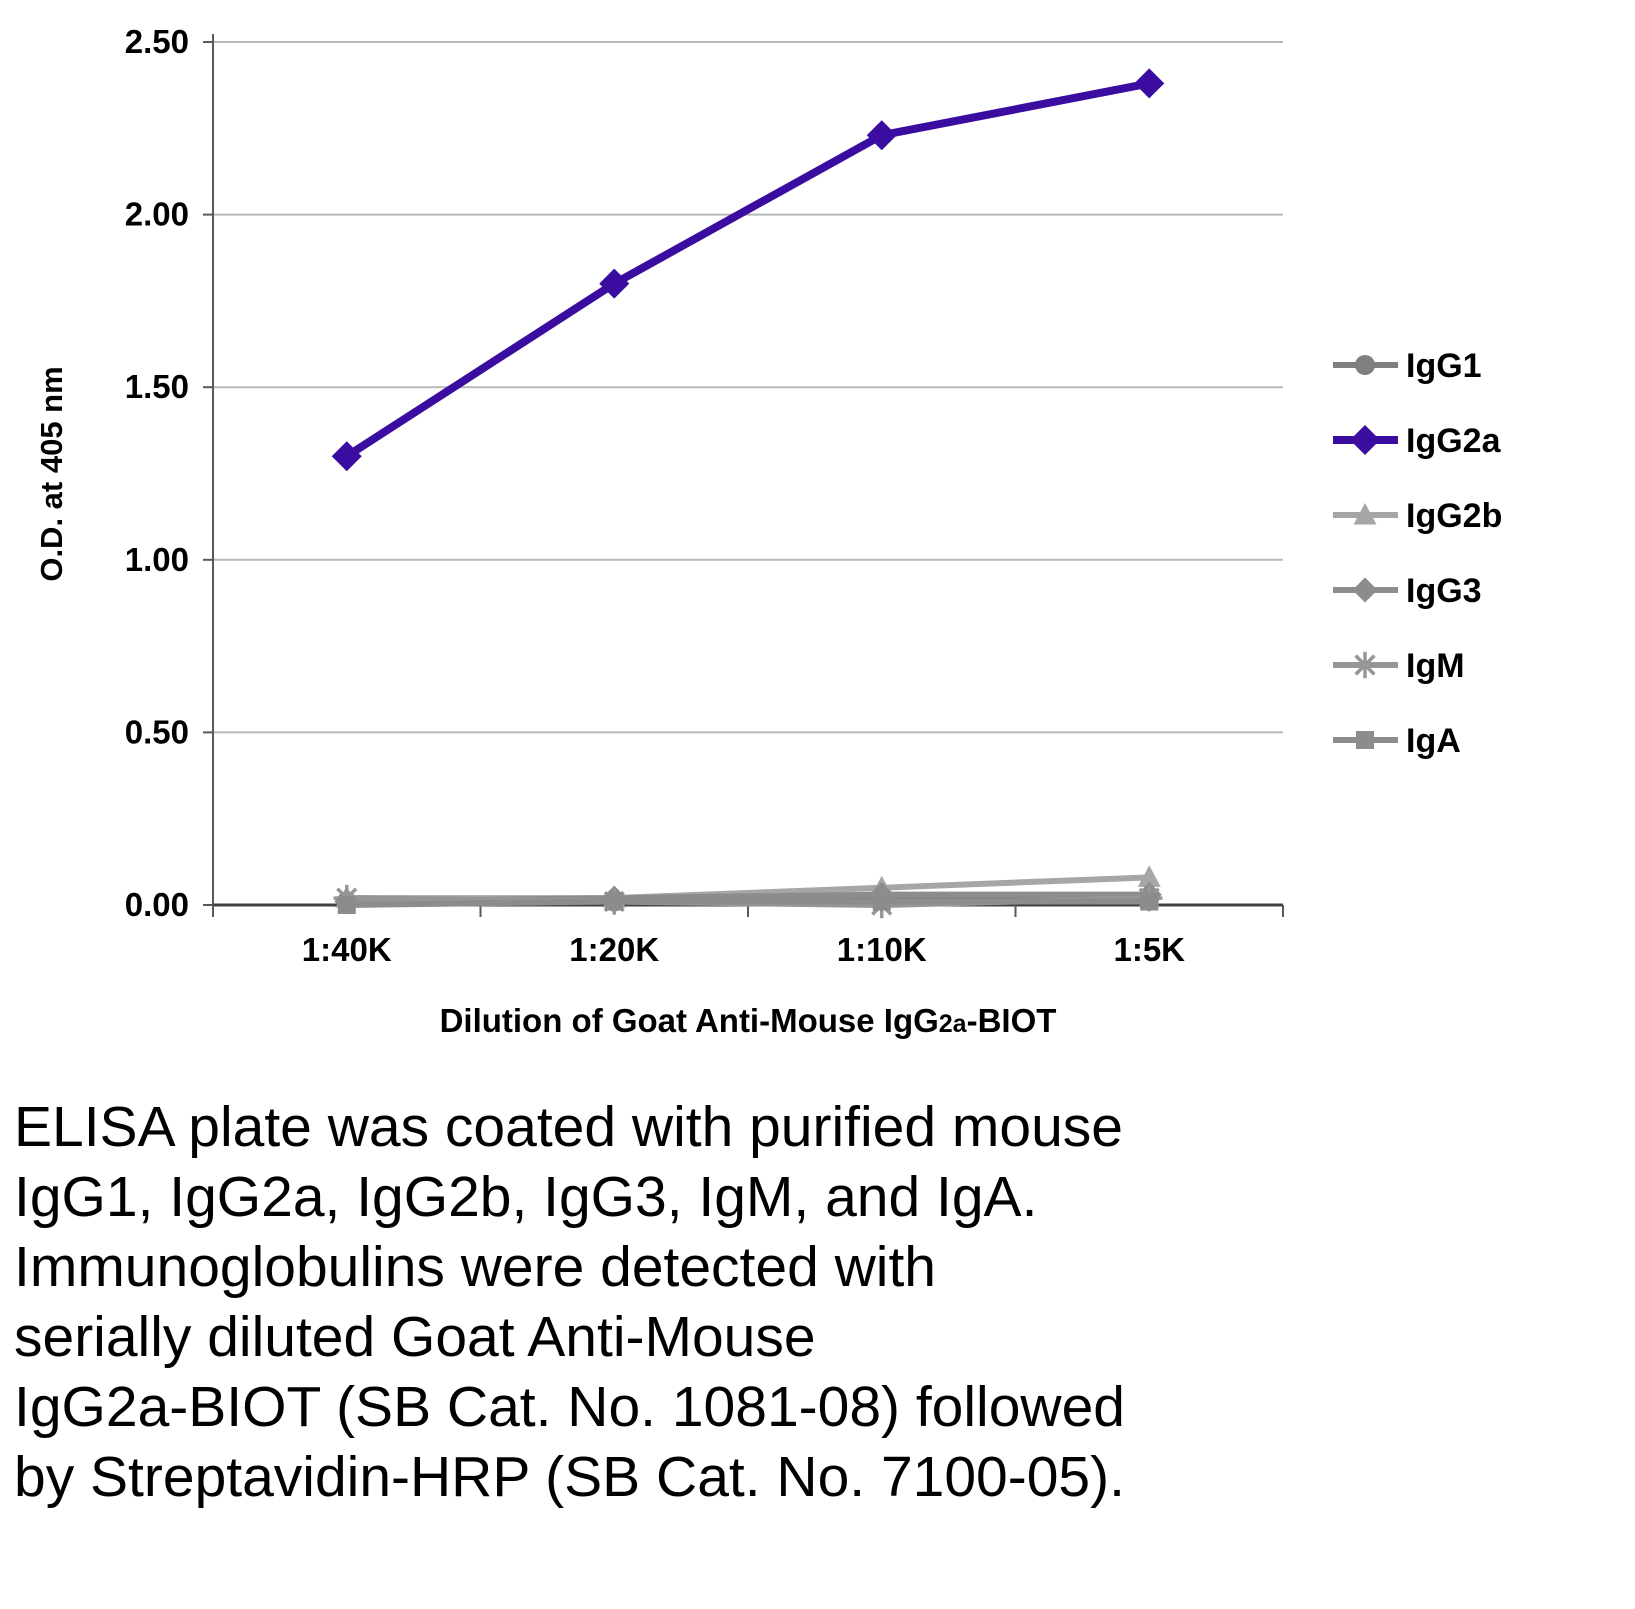 The image size is (1635, 1609). Describe the element at coordinates (157, 731) in the screenshot. I see `y-tick-label: 0.50` at that location.